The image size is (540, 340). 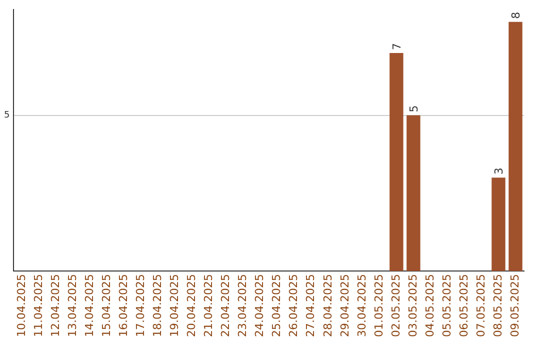 What do you see at coordinates (39, 306) in the screenshot?
I see `x-tick-label: 11.04.2025` at bounding box center [39, 306].